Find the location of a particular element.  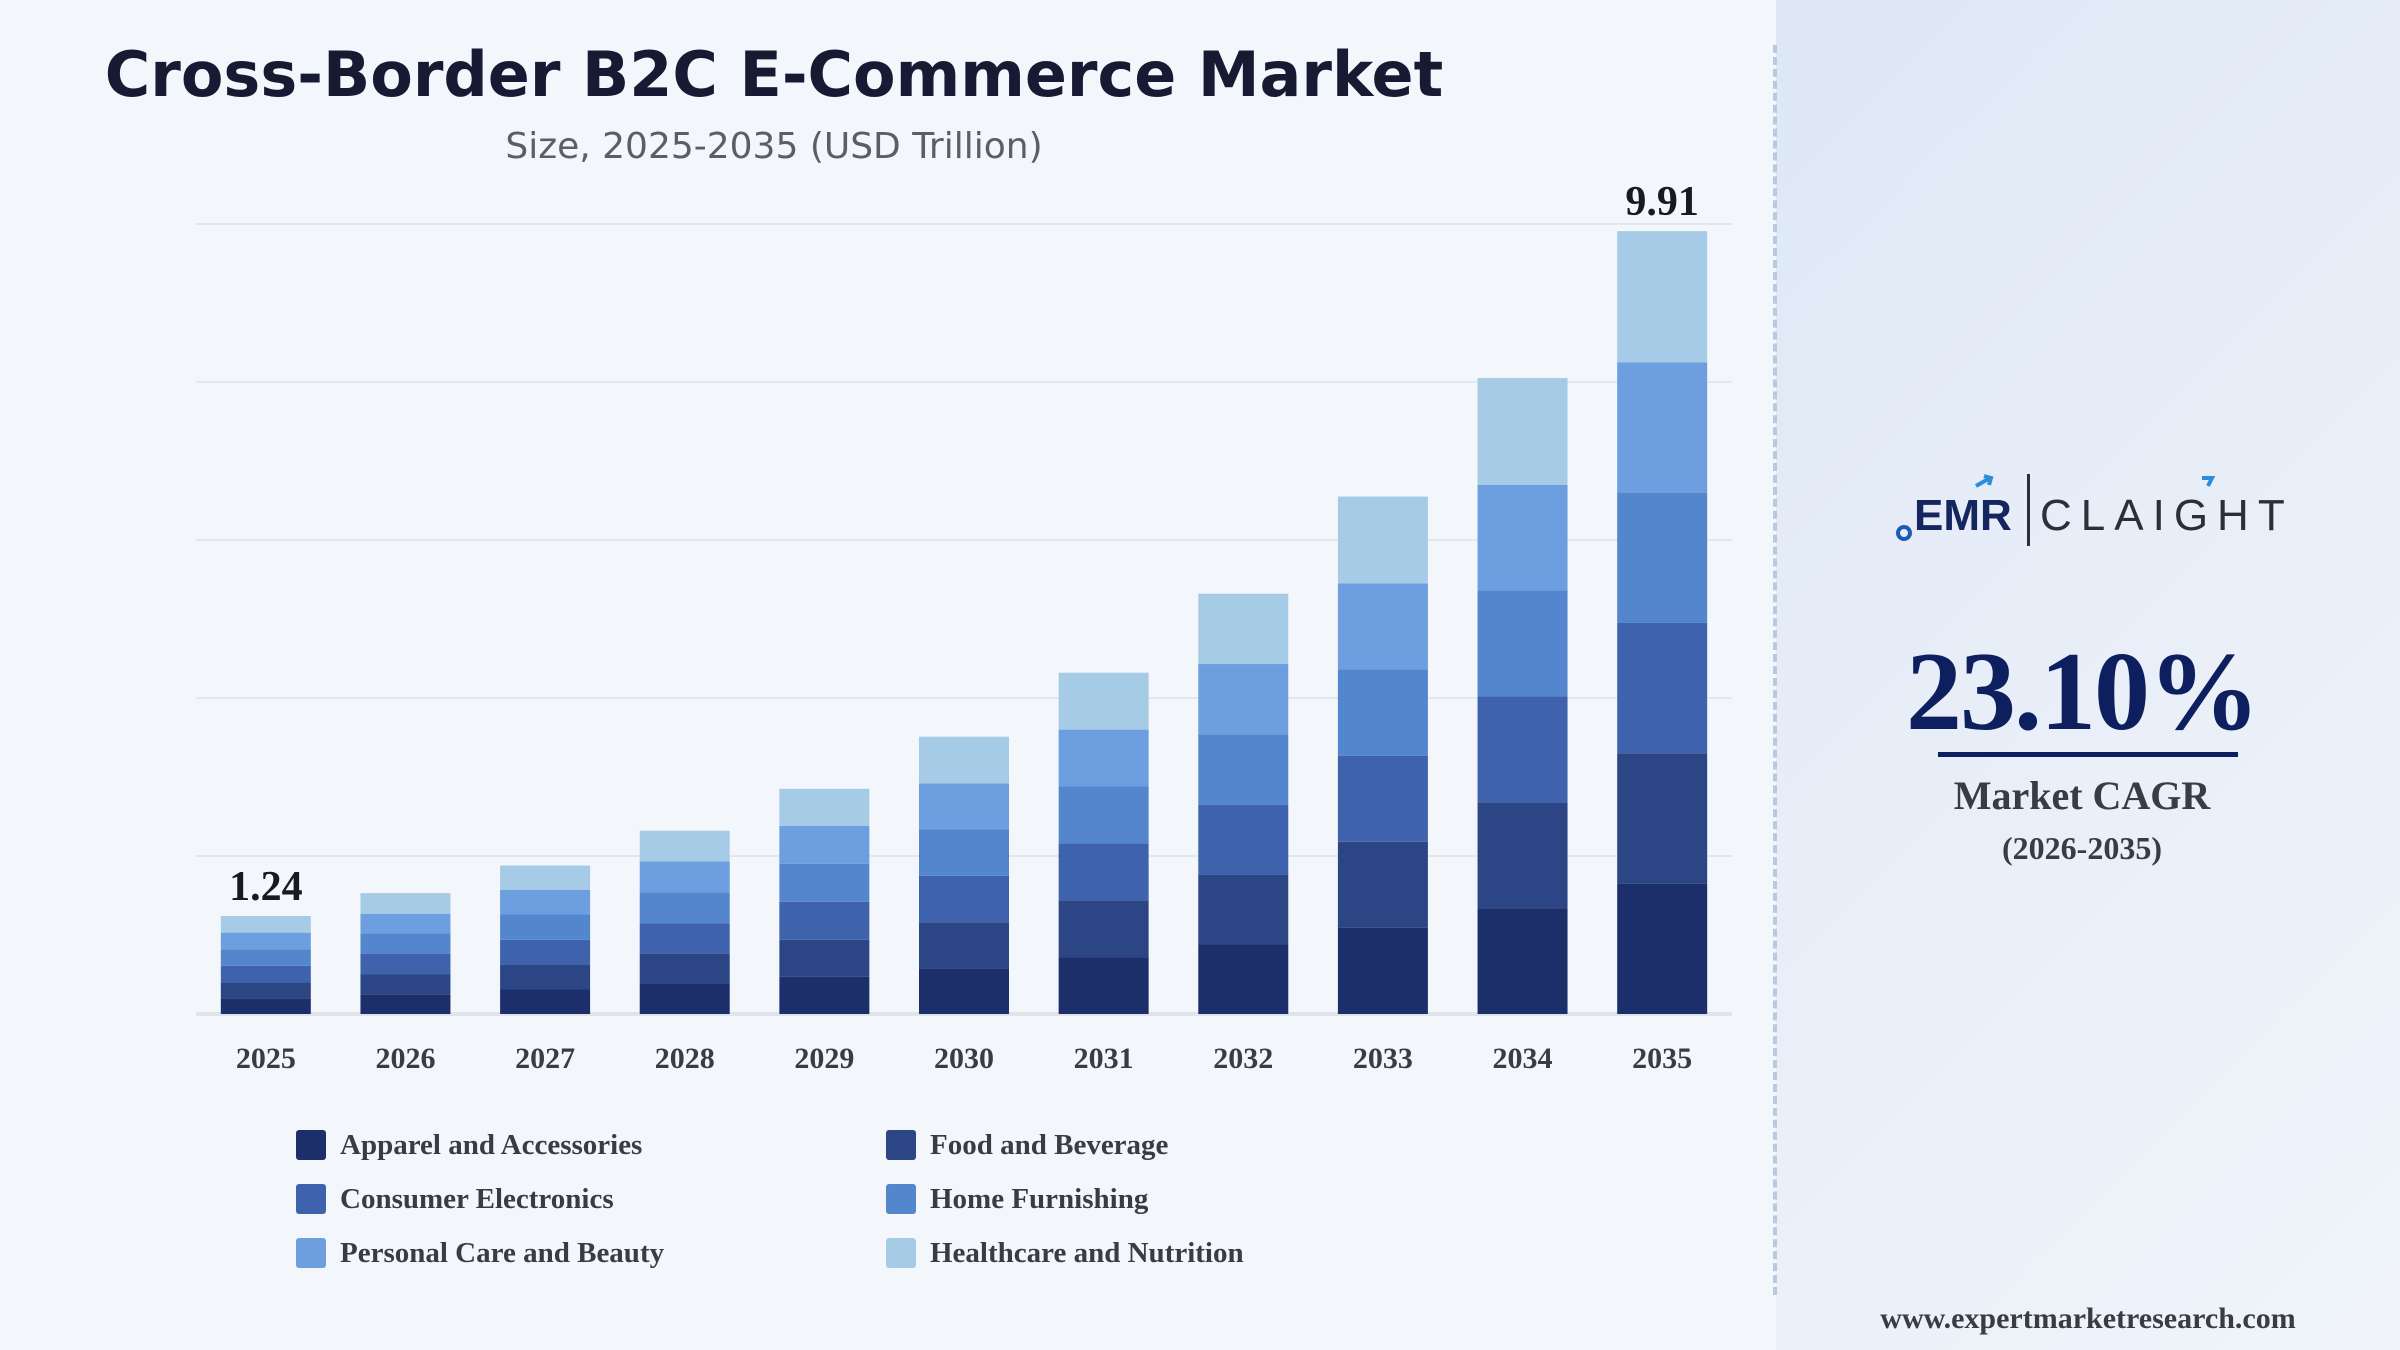

cagr-value: 23.10% is located at coordinates (2083, 692).